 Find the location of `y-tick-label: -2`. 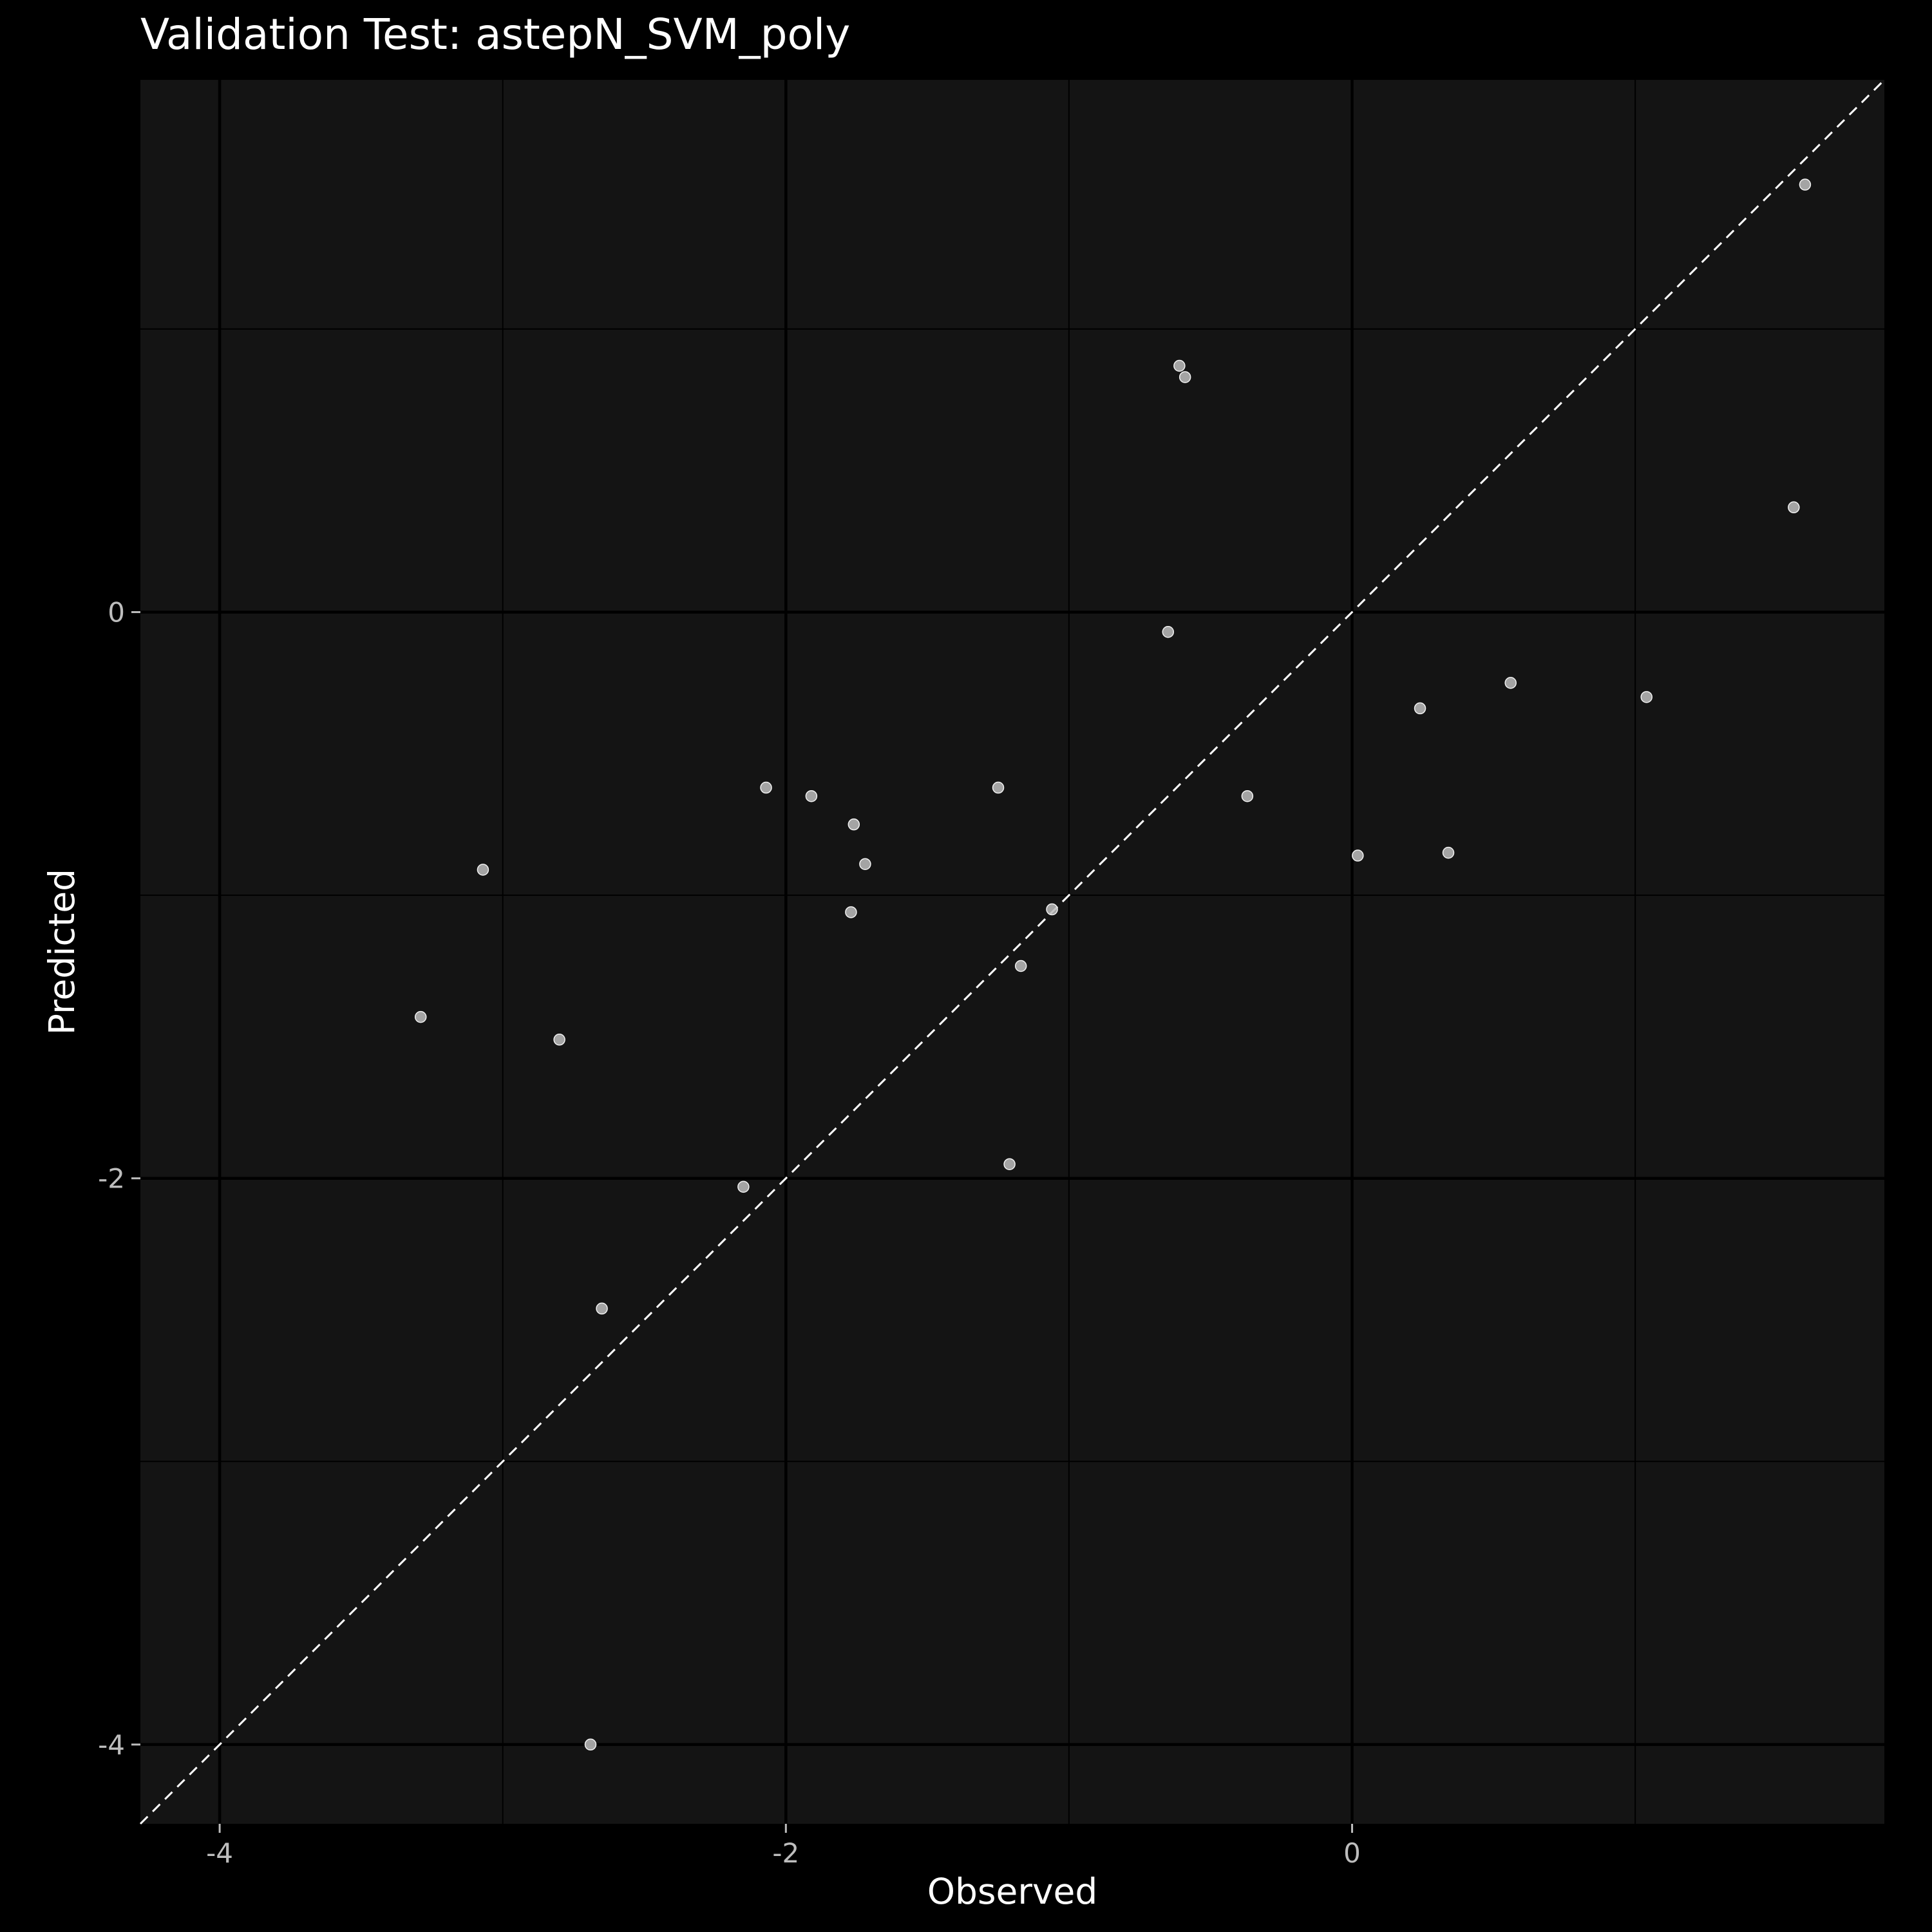

y-tick-label: -2 is located at coordinates (112, 1179).